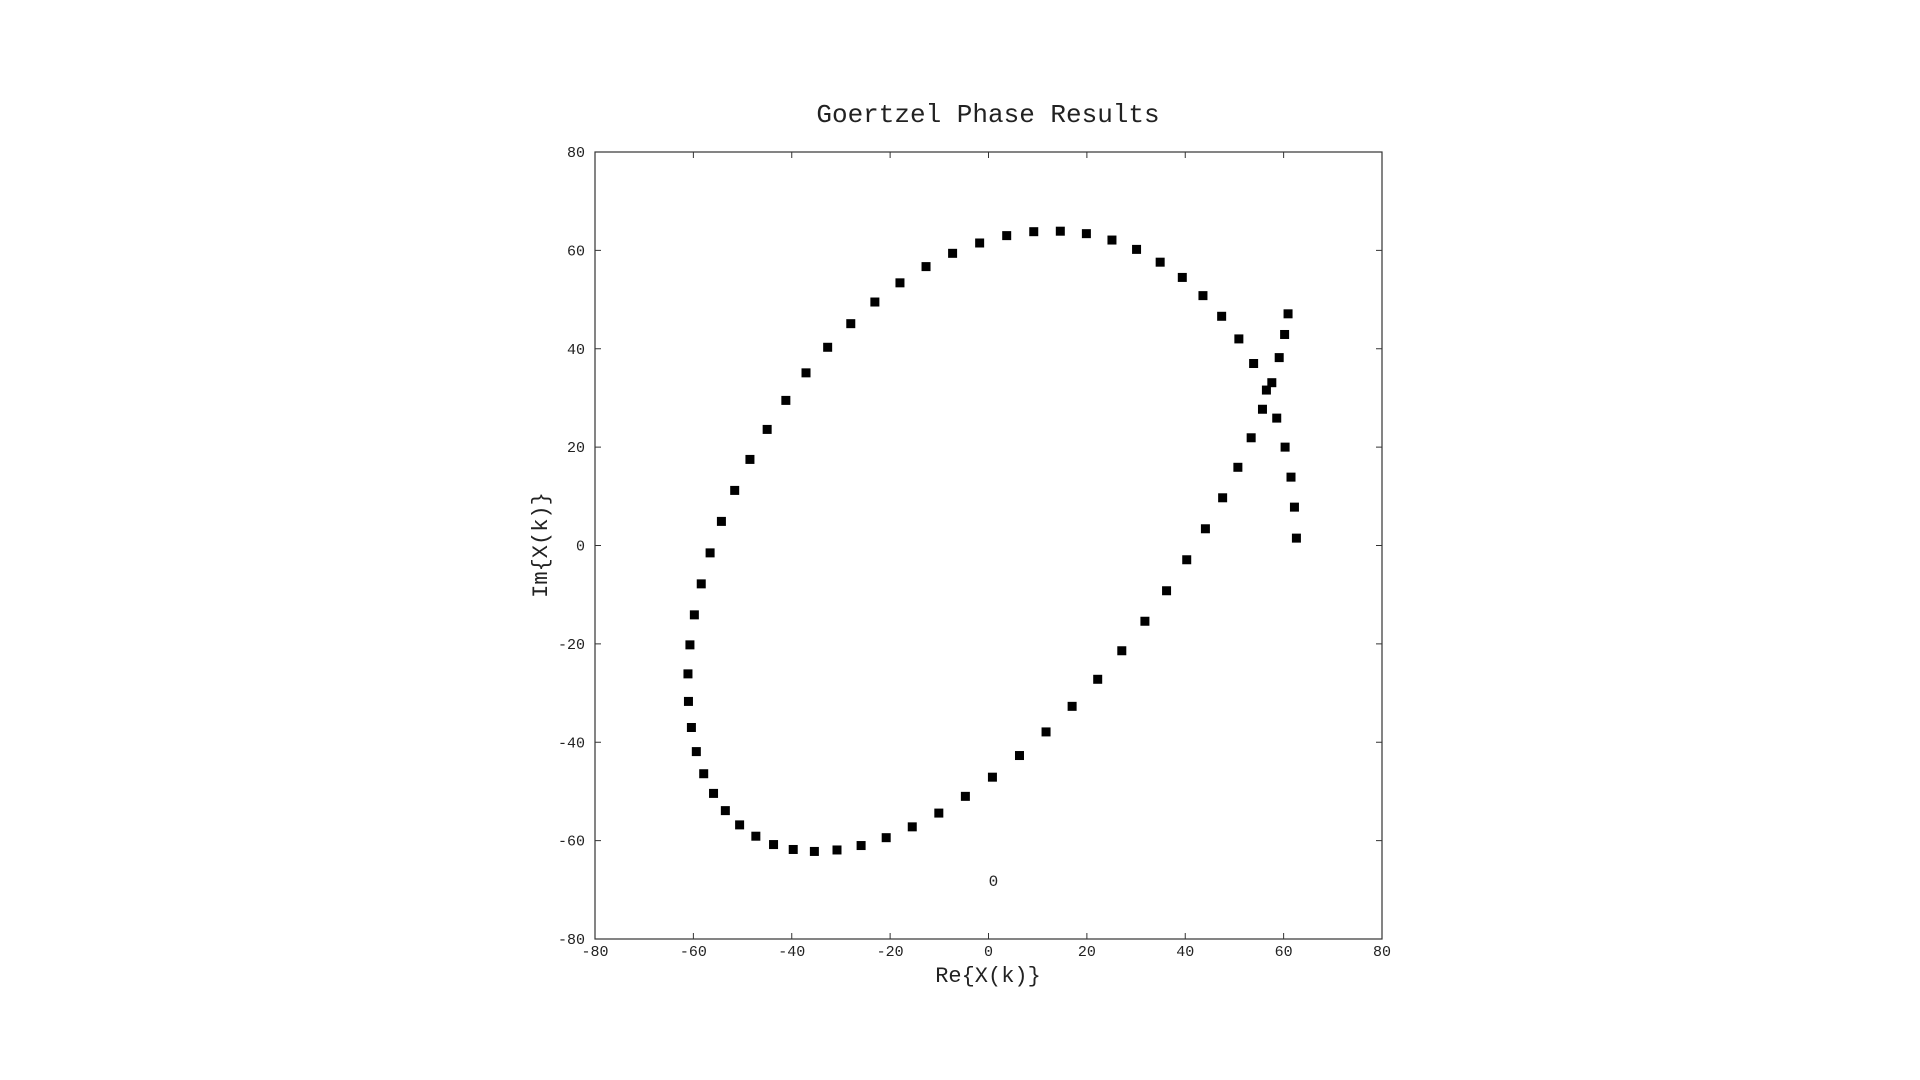  Describe the element at coordinates (890, 952) in the screenshot. I see `x-tick-label: -20` at that location.